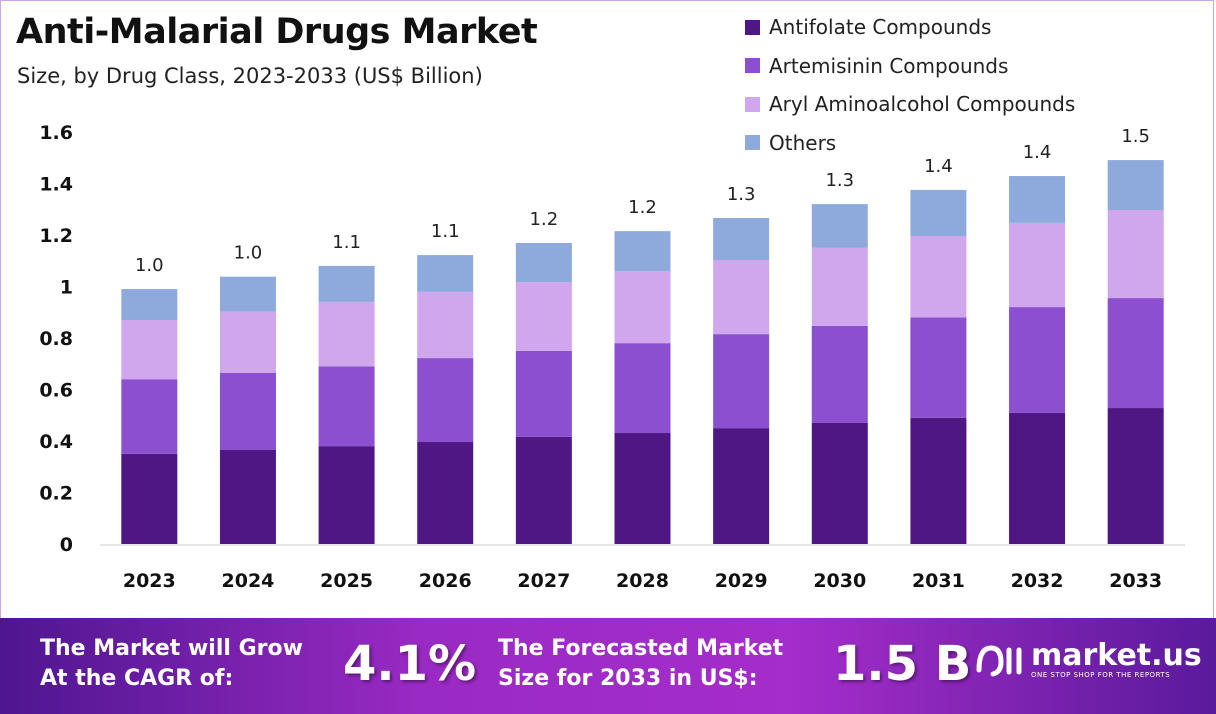 Image resolution: width=1216 pixels, height=714 pixels. I want to click on legend-label: Artemisinin Compounds, so click(889, 65).